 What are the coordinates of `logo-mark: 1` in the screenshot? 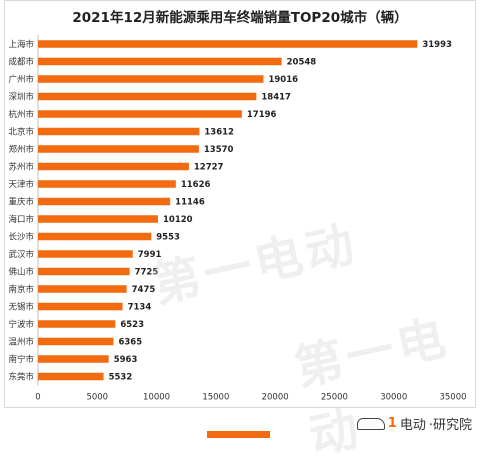 It's located at (392, 423).